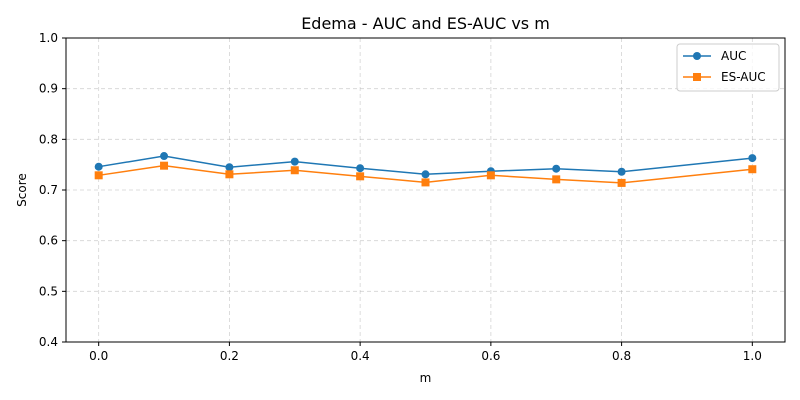  Describe the element at coordinates (728, 67) in the screenshot. I see `legend: AUC ES-AUC` at that location.